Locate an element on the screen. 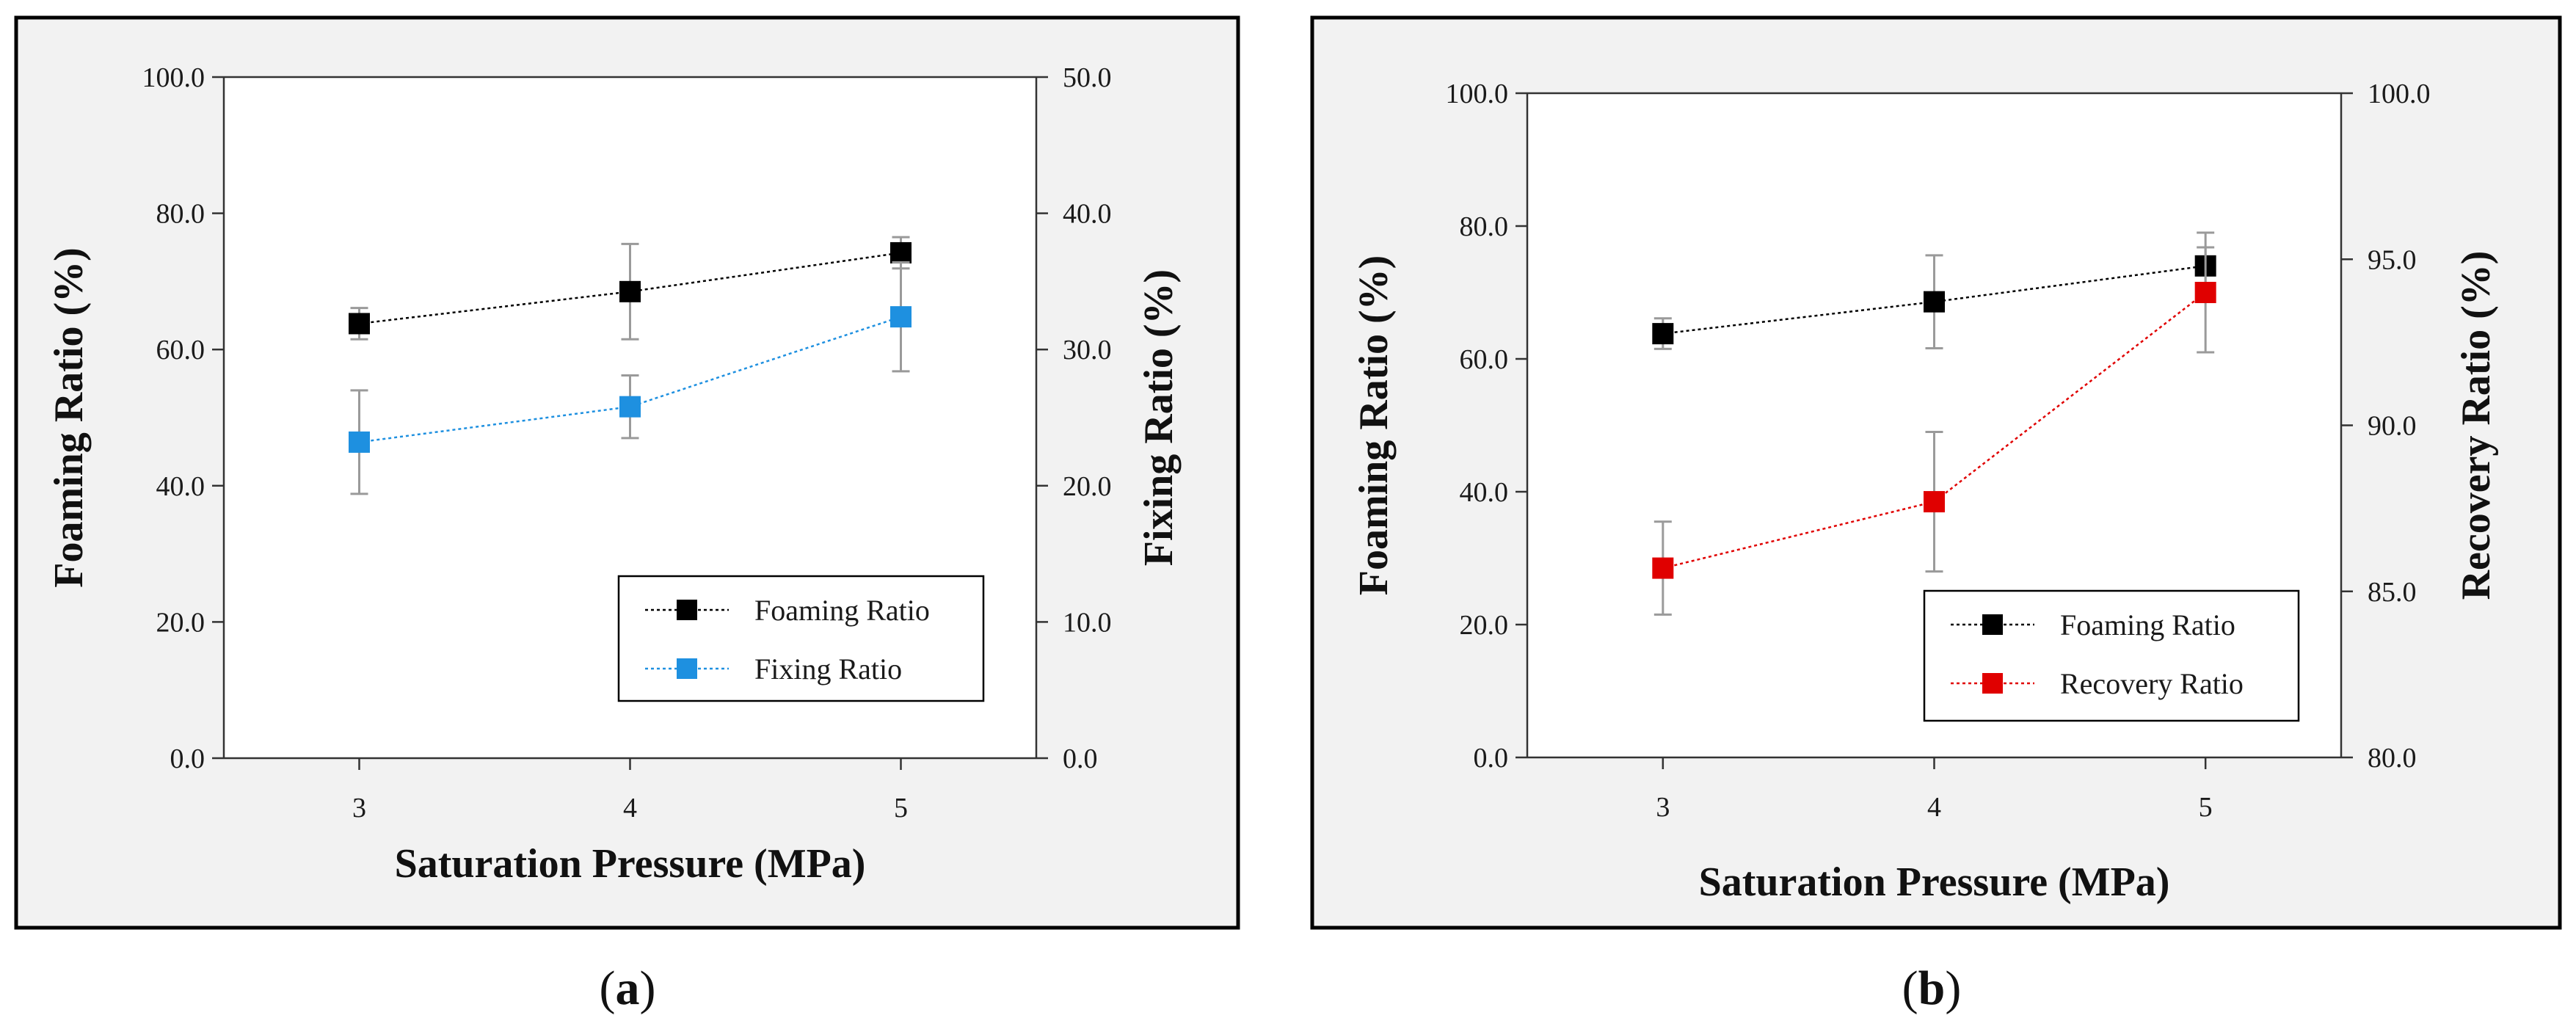  y2-tick-label: 80.0 is located at coordinates (2392, 759).